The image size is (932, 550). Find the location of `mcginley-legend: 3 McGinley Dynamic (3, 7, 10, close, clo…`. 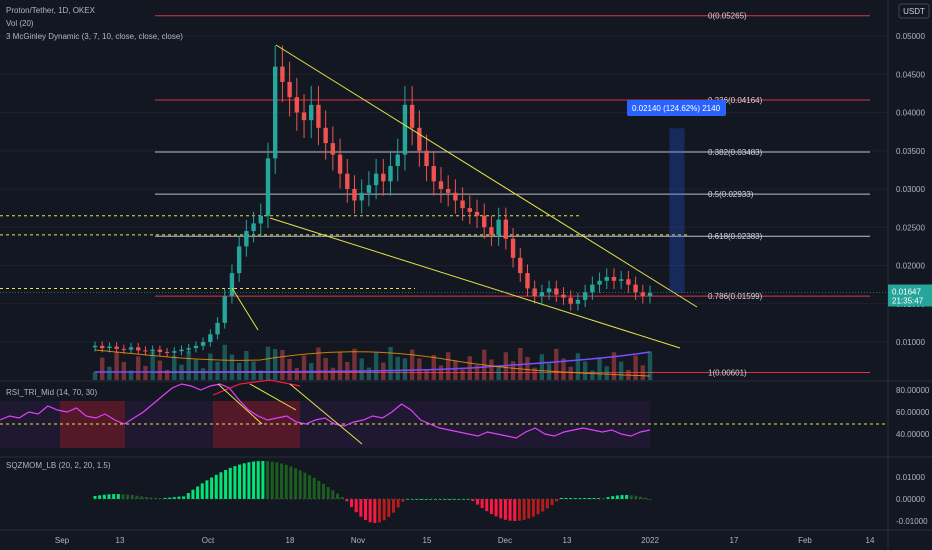

mcginley-legend: 3 McGinley Dynamic (3, 7, 10, close, clo… is located at coordinates (94, 36).